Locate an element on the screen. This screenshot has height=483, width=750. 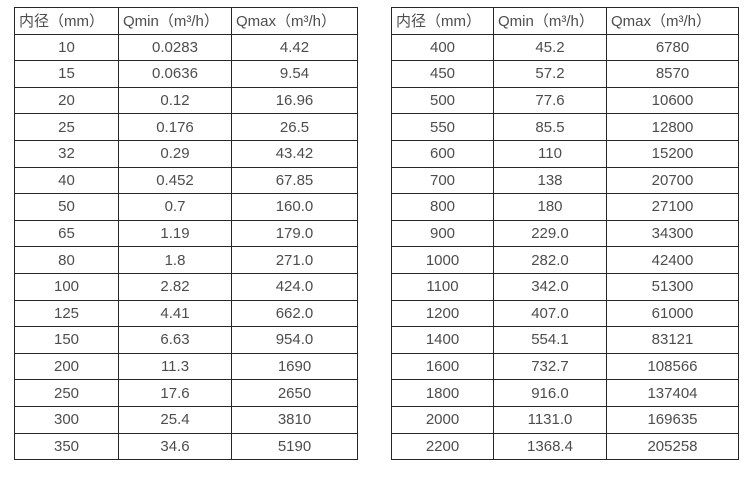
table-cell: 2200 is located at coordinates (442, 446).